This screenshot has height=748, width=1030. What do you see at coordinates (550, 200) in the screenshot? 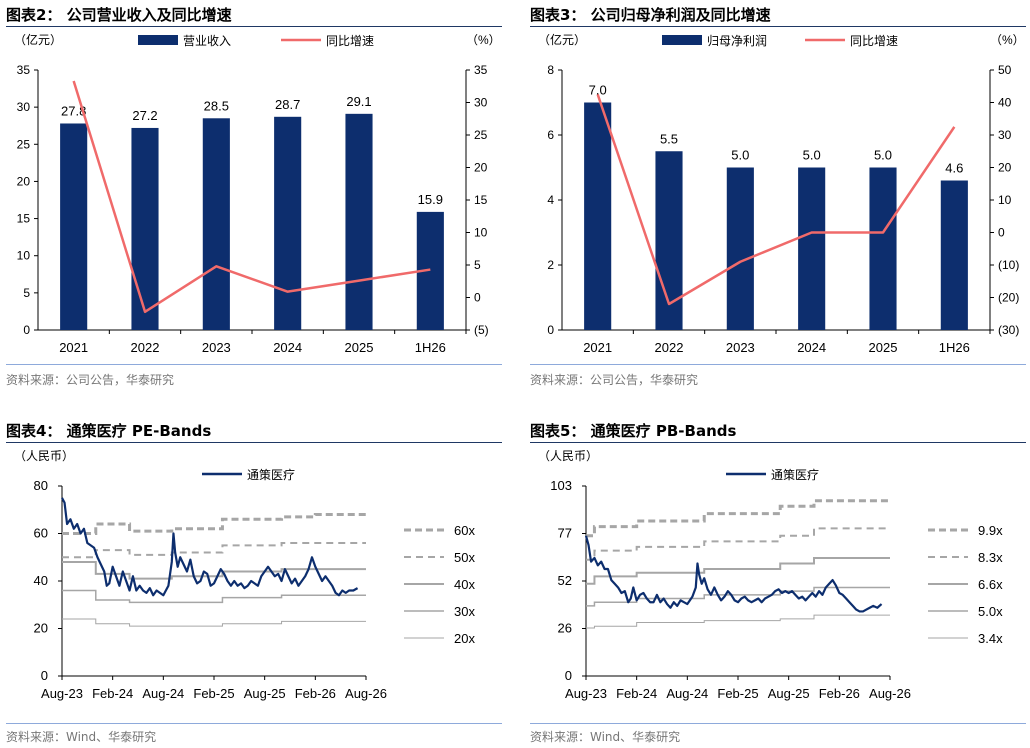
I see `y-tick-label-left: 4` at bounding box center [550, 200].